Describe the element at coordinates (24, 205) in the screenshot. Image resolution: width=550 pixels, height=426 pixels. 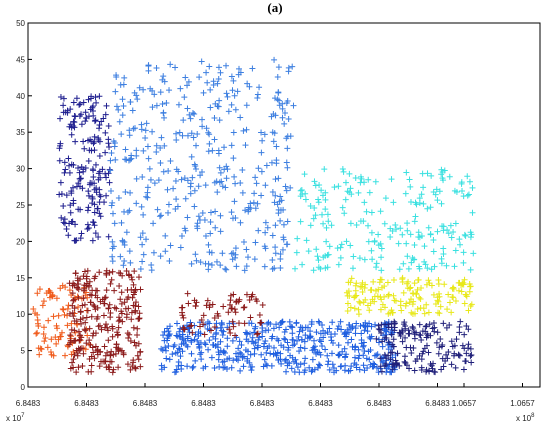
I see `y-axis: 0 5 10 15 20 25 30 35 40 45 50` at that location.